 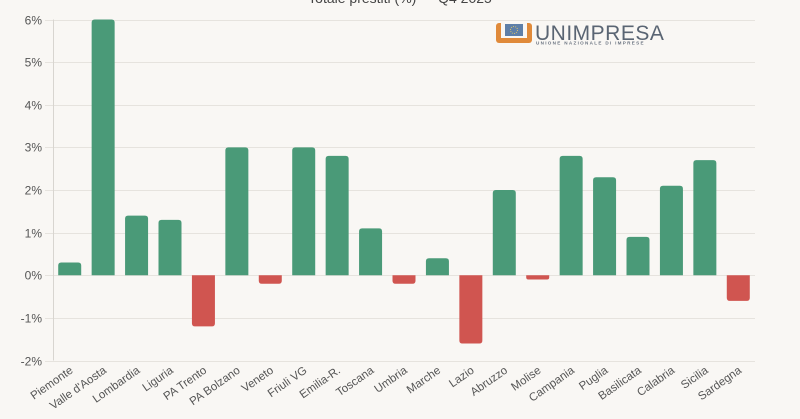 What do you see at coordinates (34, 148) in the screenshot?
I see `y-tick-label: 3%` at bounding box center [34, 148].